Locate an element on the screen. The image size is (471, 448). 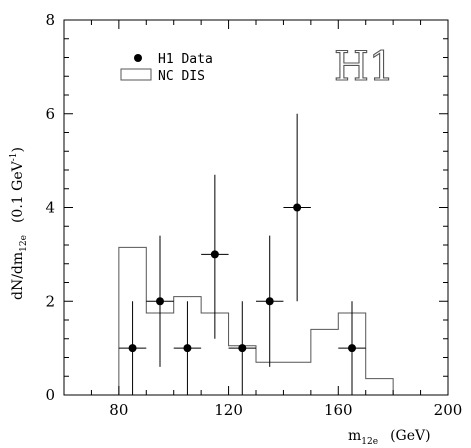
legend: H1 Data NC DIS is located at coordinates (166, 68).